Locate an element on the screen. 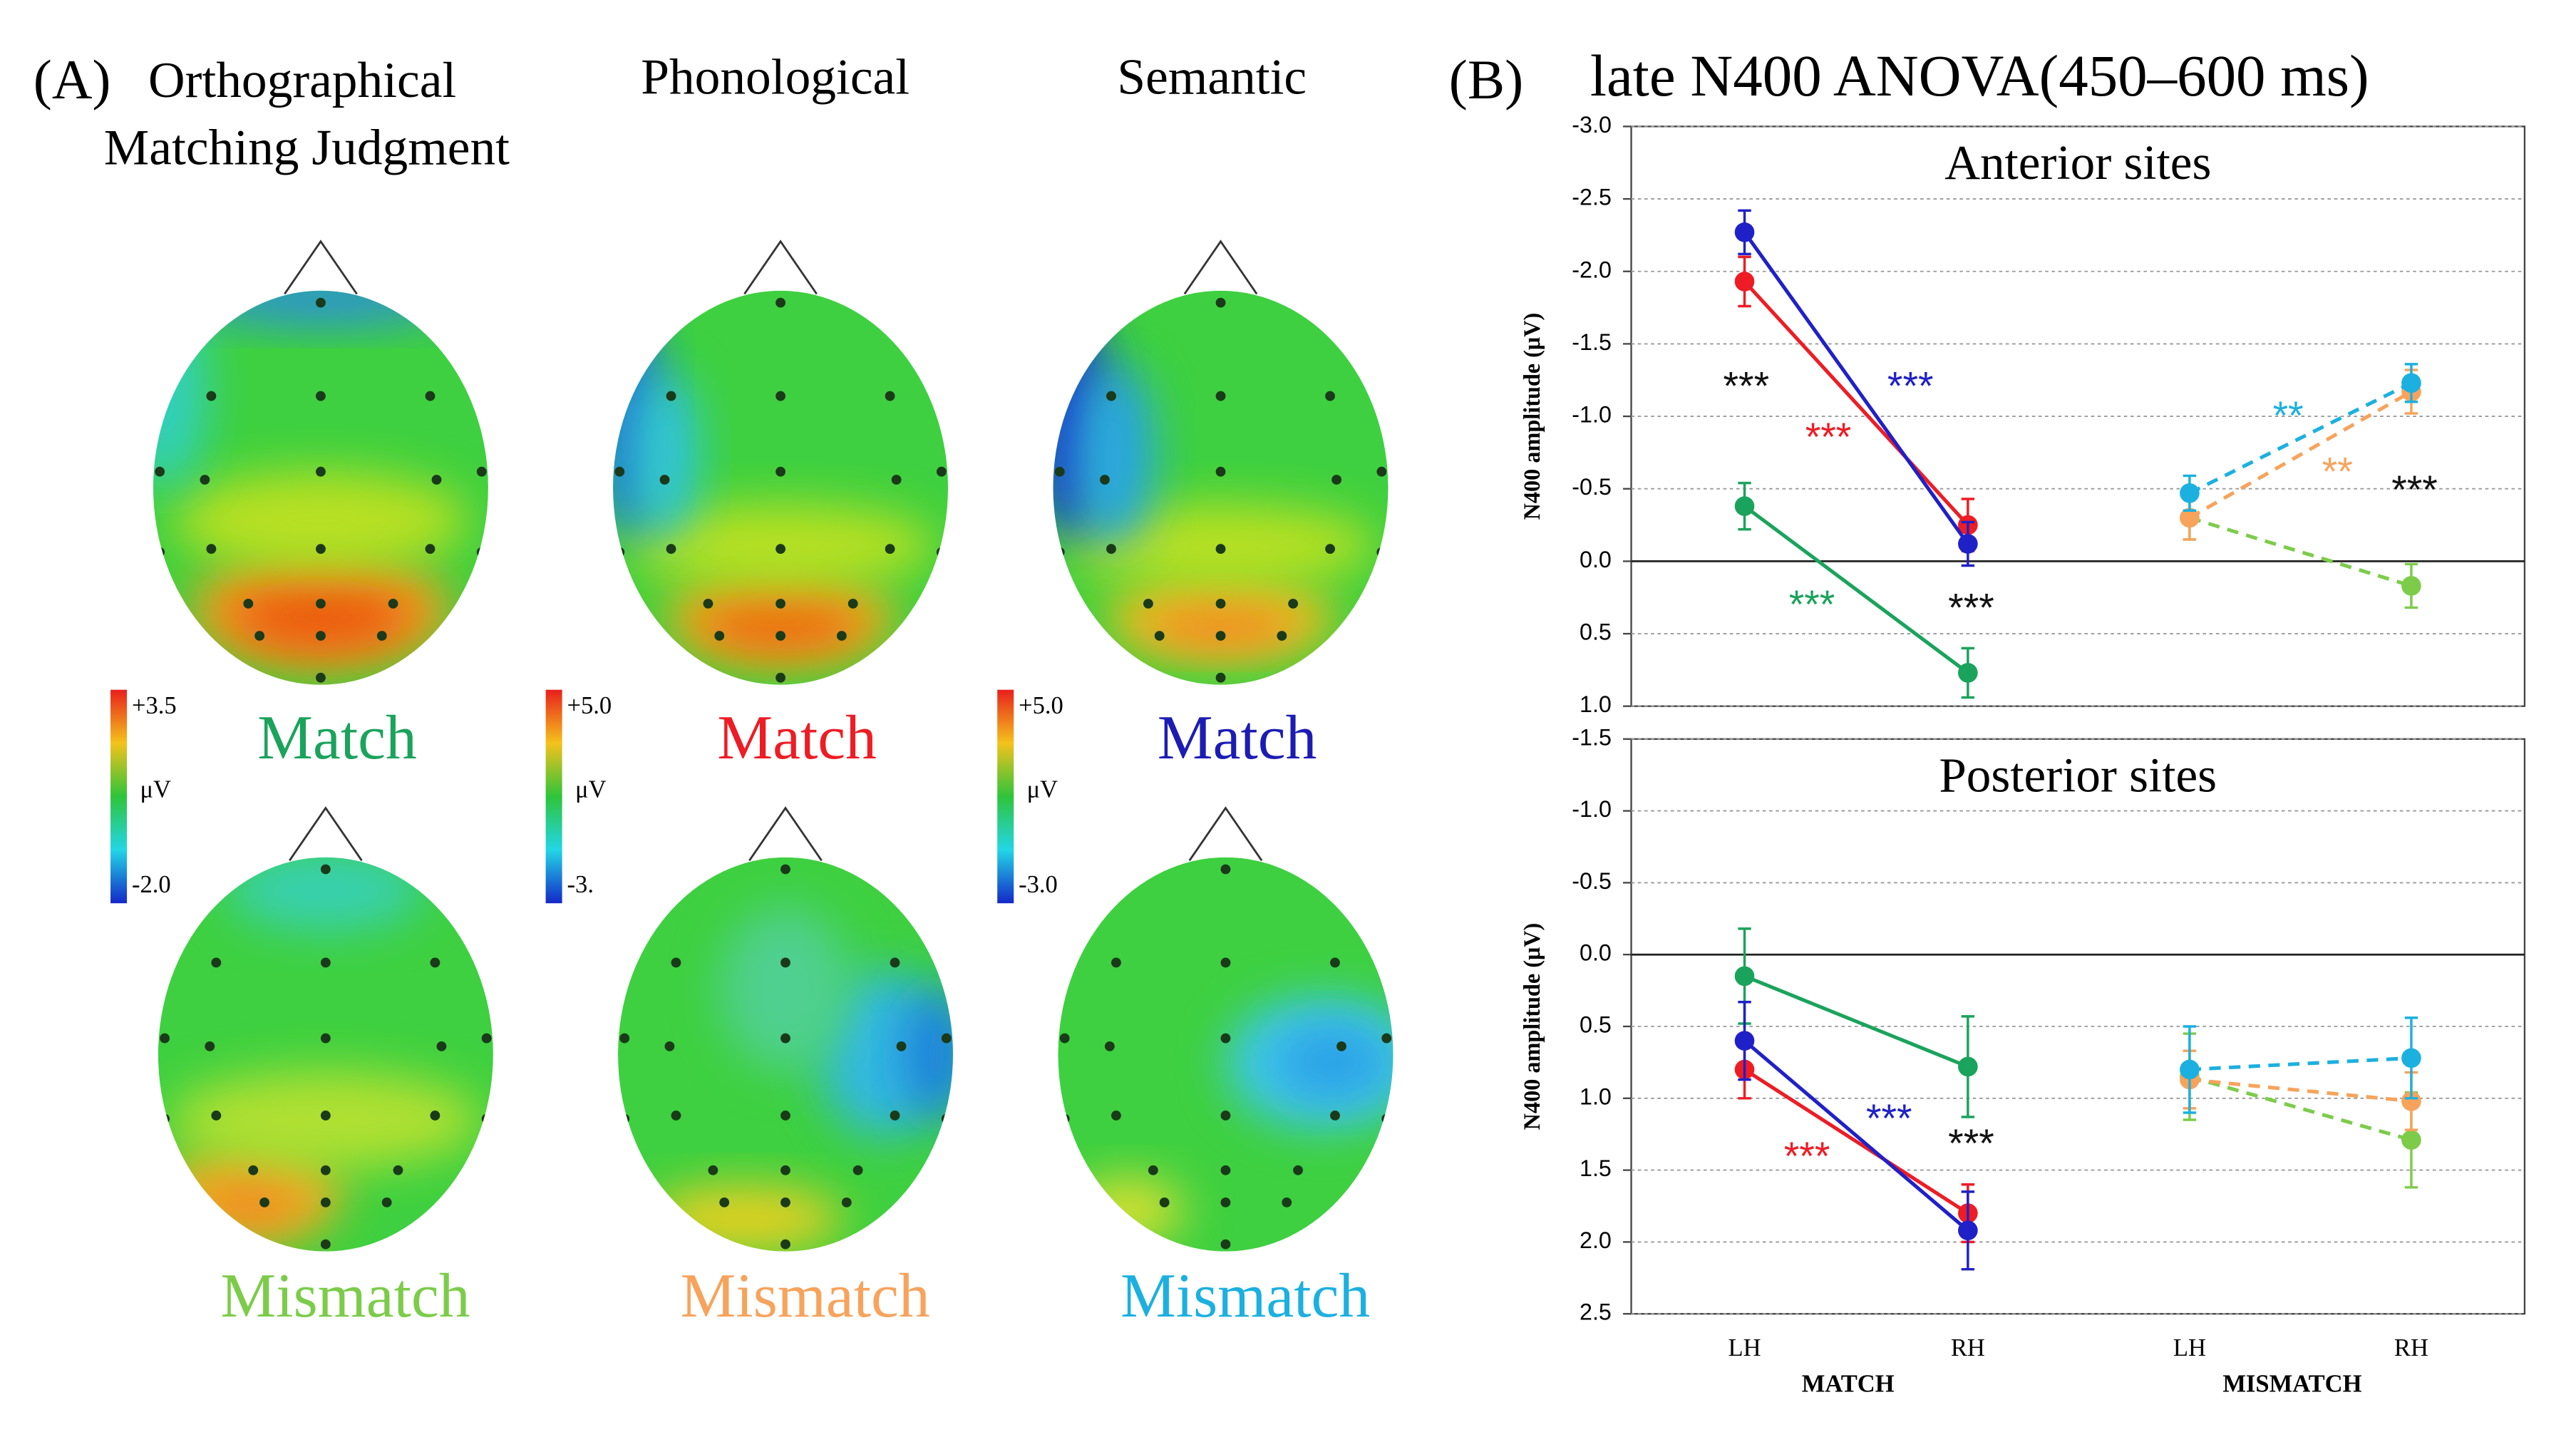 This screenshot has height=1437, width=2576. x-tick-label: RH is located at coordinates (2411, 1348).